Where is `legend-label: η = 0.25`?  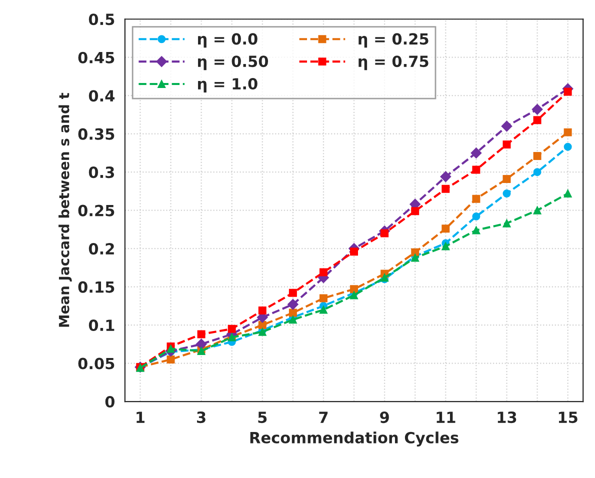
legend-label: η = 0.25 is located at coordinates (393, 40).